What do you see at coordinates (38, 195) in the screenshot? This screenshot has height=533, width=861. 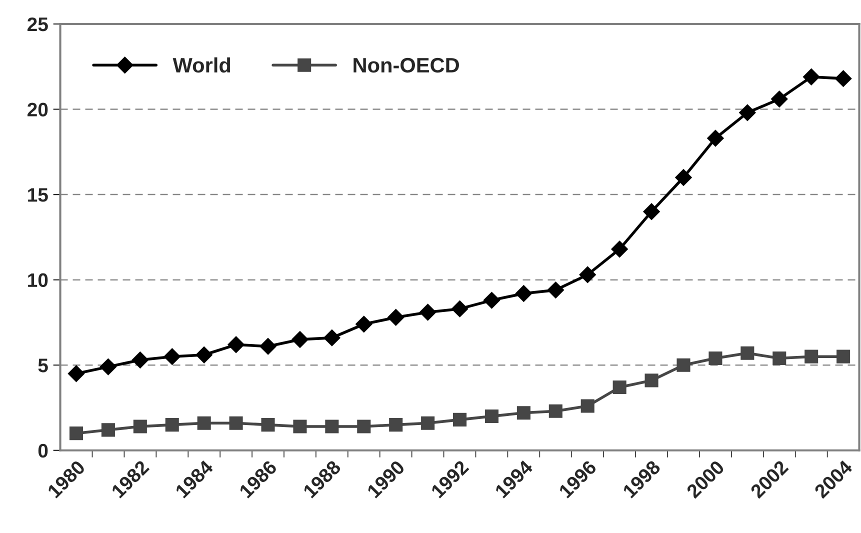 I see `y-tick-label: 15` at bounding box center [38, 195].